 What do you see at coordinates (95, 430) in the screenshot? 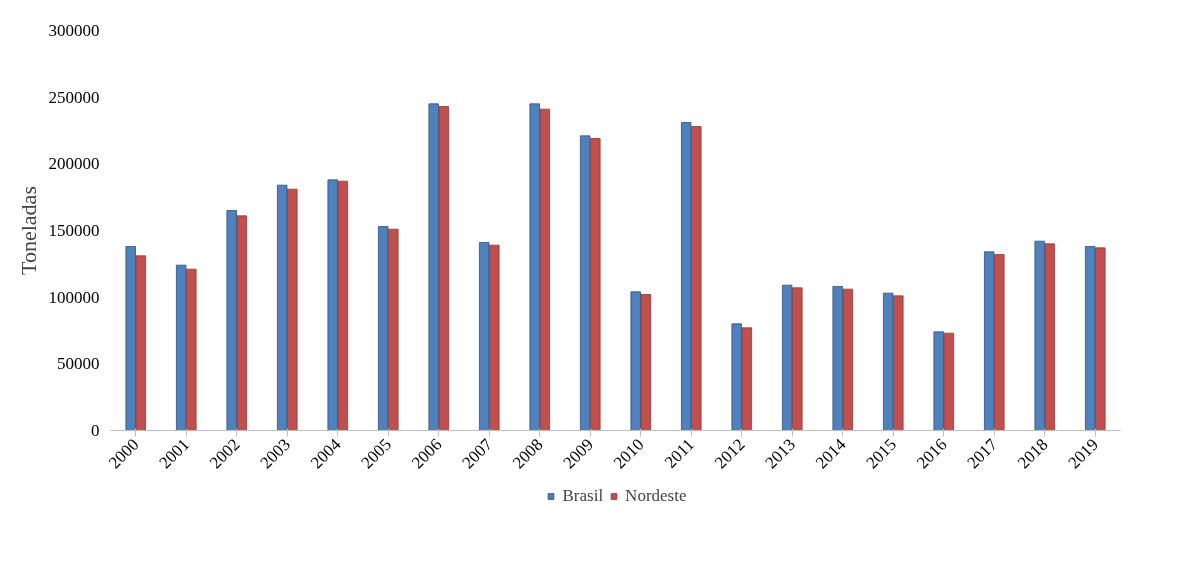
I see `y-tick-label: 0` at bounding box center [95, 430].